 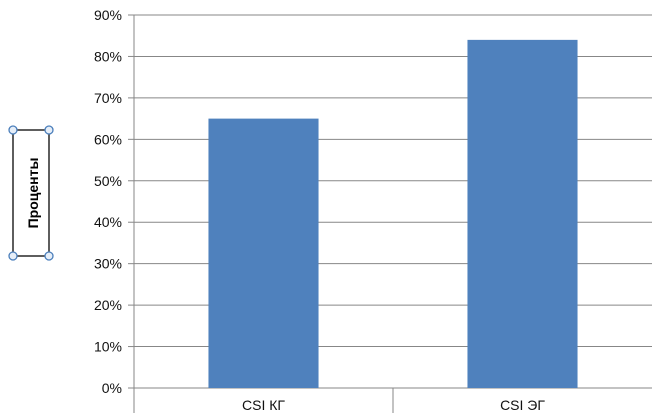 I want to click on y-axis-title-frame, so click(x=31, y=193).